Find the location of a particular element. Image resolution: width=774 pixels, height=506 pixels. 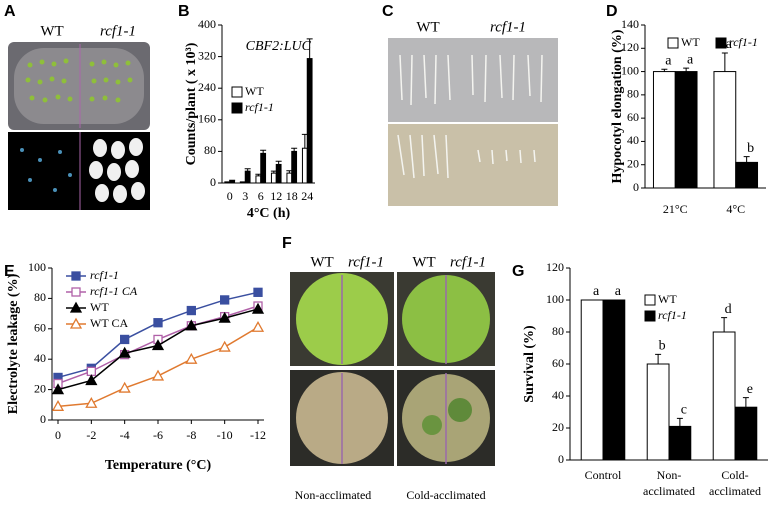

y-tick-label: 80 is located at coordinates (210, 150).